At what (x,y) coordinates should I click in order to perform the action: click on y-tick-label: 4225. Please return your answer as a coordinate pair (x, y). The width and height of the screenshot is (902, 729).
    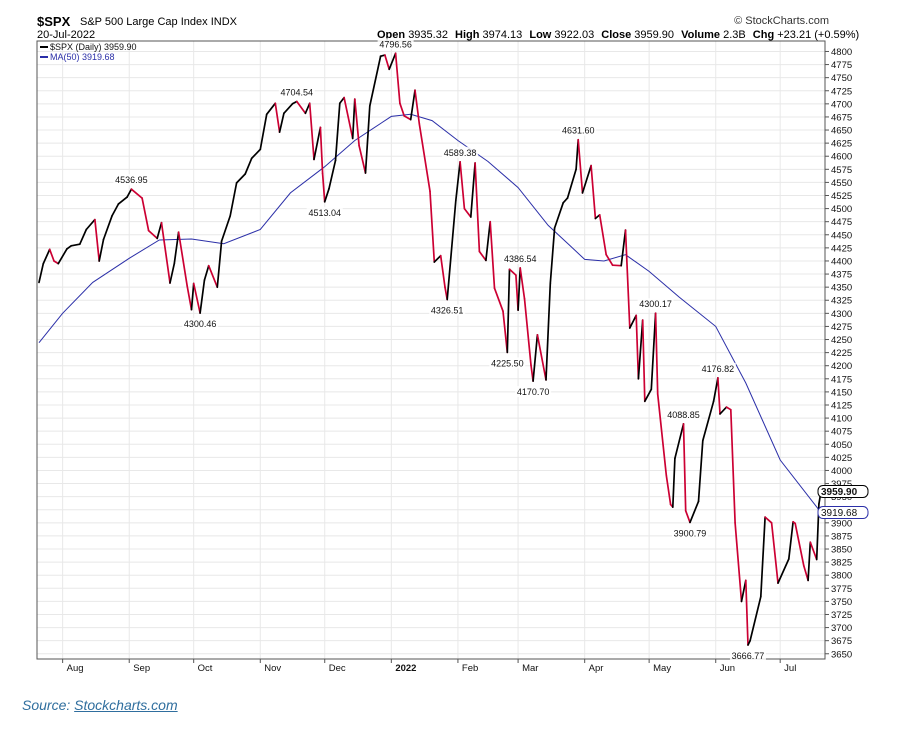
    Looking at the image, I should click on (841, 353).